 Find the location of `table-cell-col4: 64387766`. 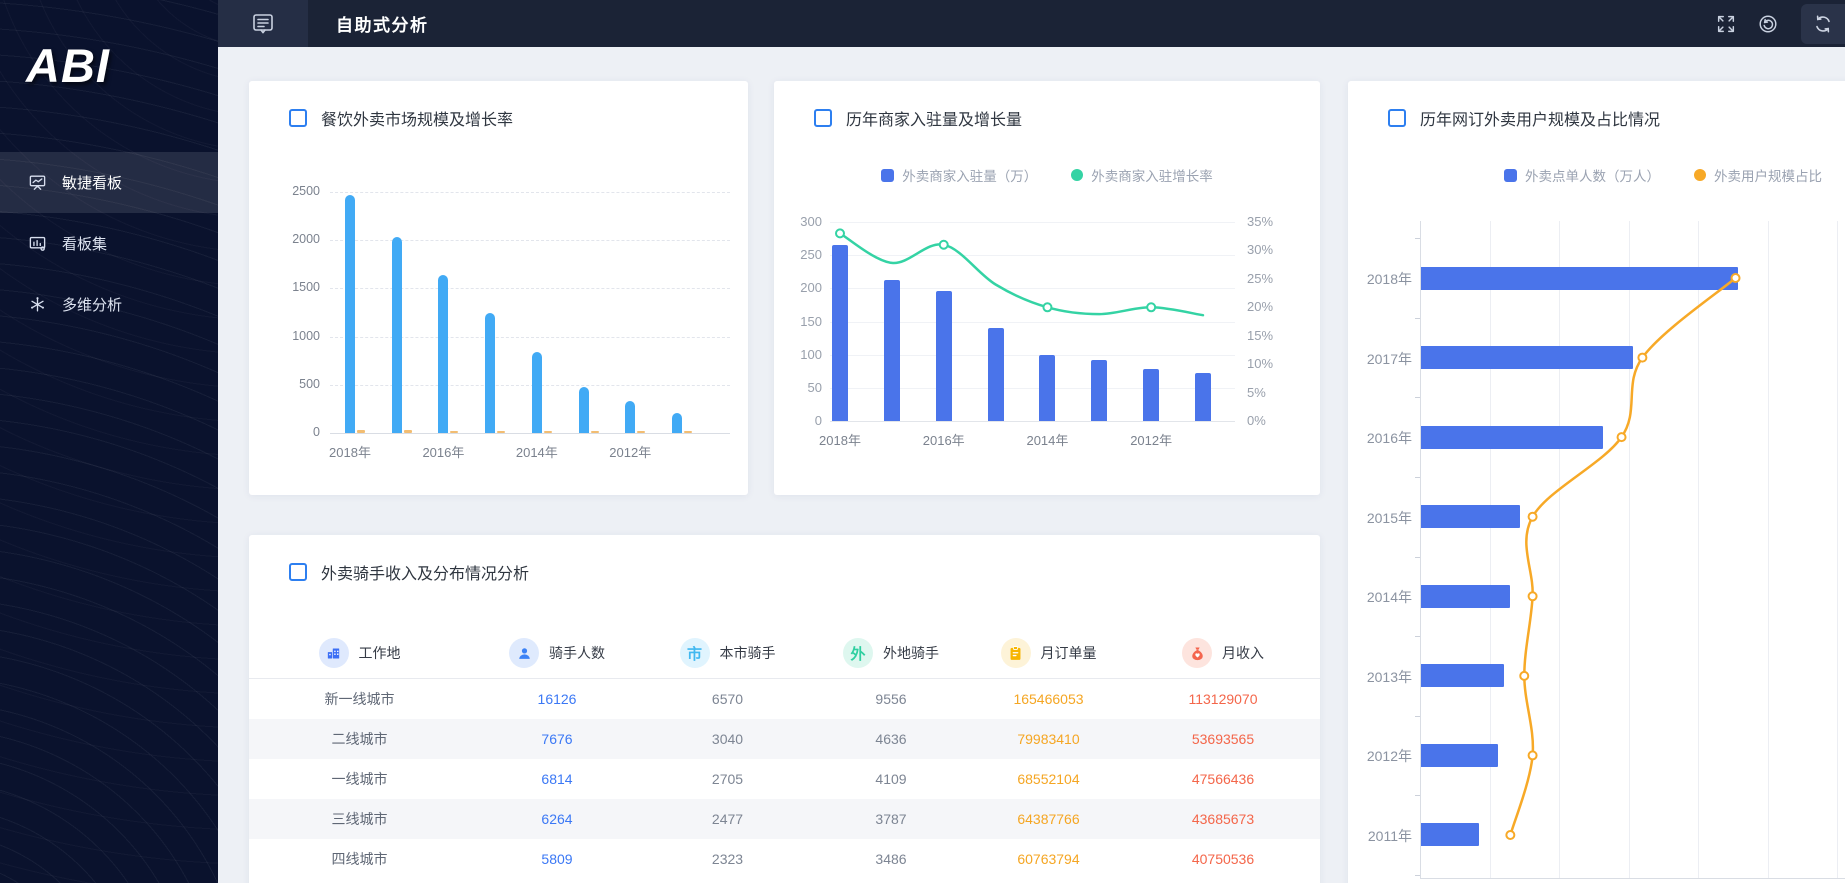

table-cell-col4: 64387766 is located at coordinates (1048, 819).